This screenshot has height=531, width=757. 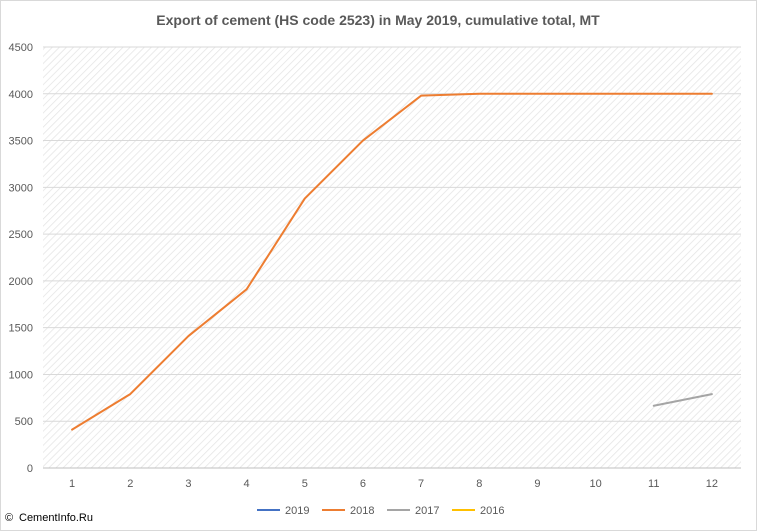 What do you see at coordinates (21, 375) in the screenshot?
I see `y-tick-label: 1000` at bounding box center [21, 375].